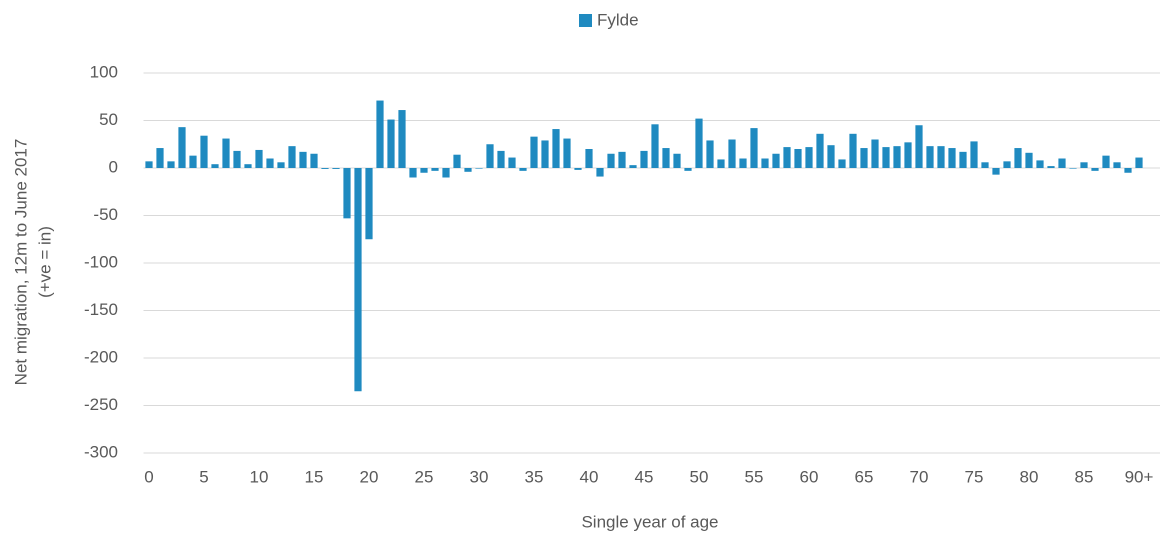  I want to click on x-tick-label: 65, so click(864, 476).